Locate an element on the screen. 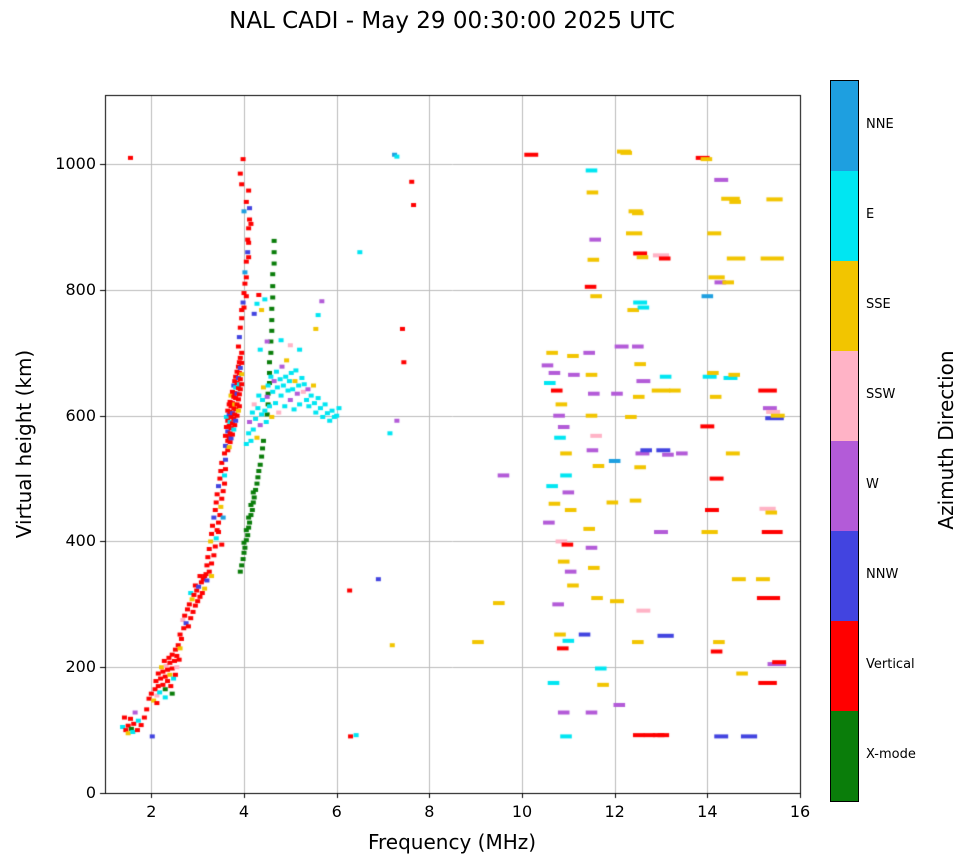 This screenshot has width=972, height=865. colorbar-label-e: E is located at coordinates (870, 214).